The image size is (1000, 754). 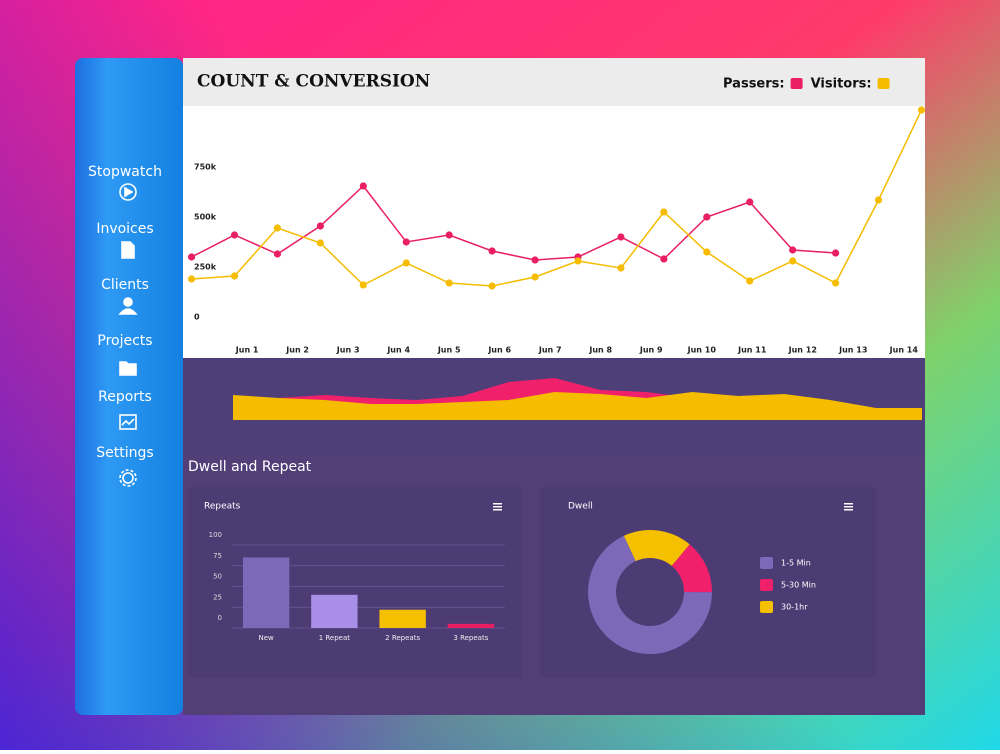 I want to click on legend-label: 30-1hr, so click(x=794, y=607).